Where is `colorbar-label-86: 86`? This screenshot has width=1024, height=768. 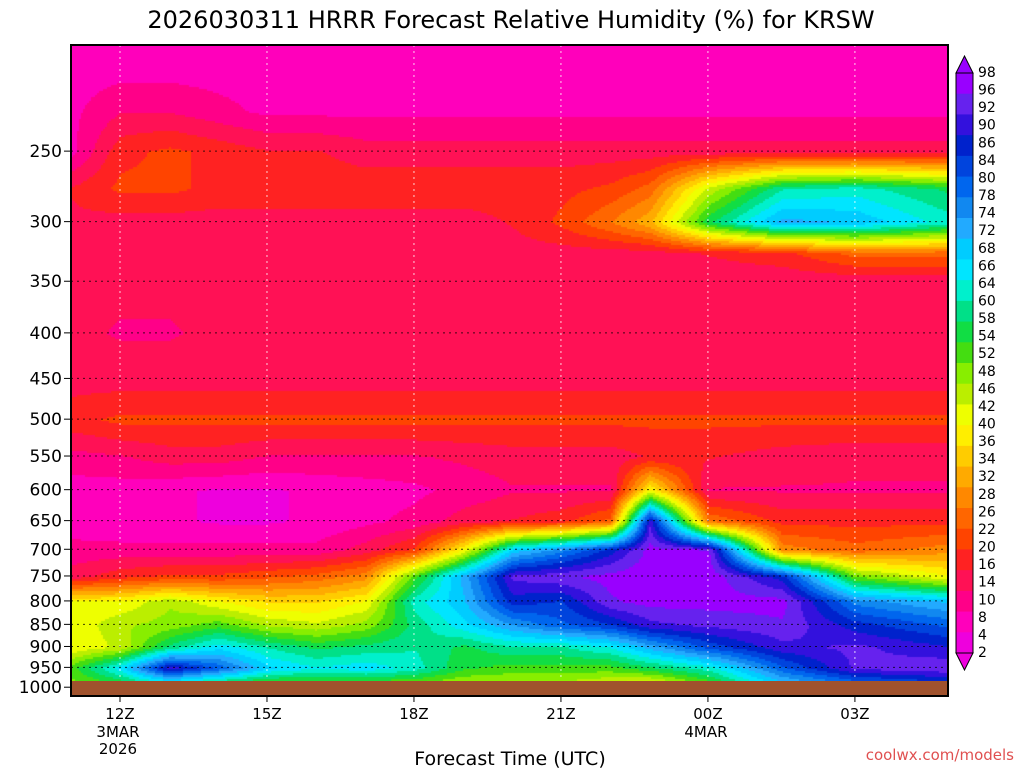 colorbar-label-86: 86 is located at coordinates (987, 143).